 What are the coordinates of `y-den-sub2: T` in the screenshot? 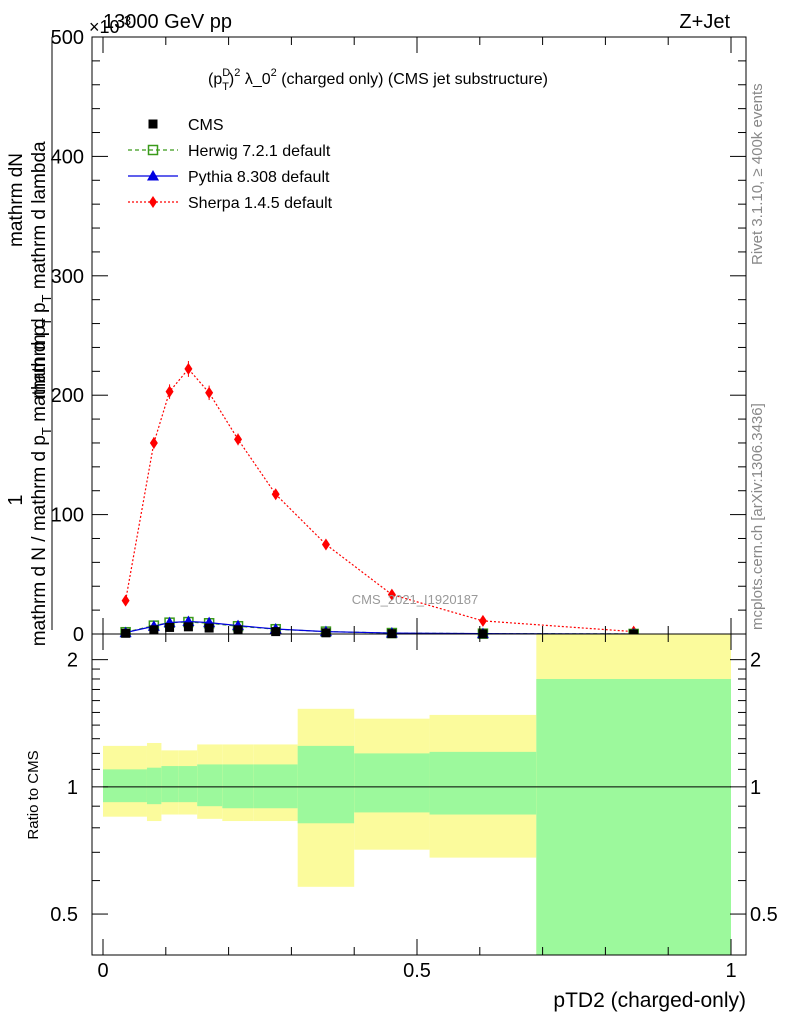 It's located at (46, 322).